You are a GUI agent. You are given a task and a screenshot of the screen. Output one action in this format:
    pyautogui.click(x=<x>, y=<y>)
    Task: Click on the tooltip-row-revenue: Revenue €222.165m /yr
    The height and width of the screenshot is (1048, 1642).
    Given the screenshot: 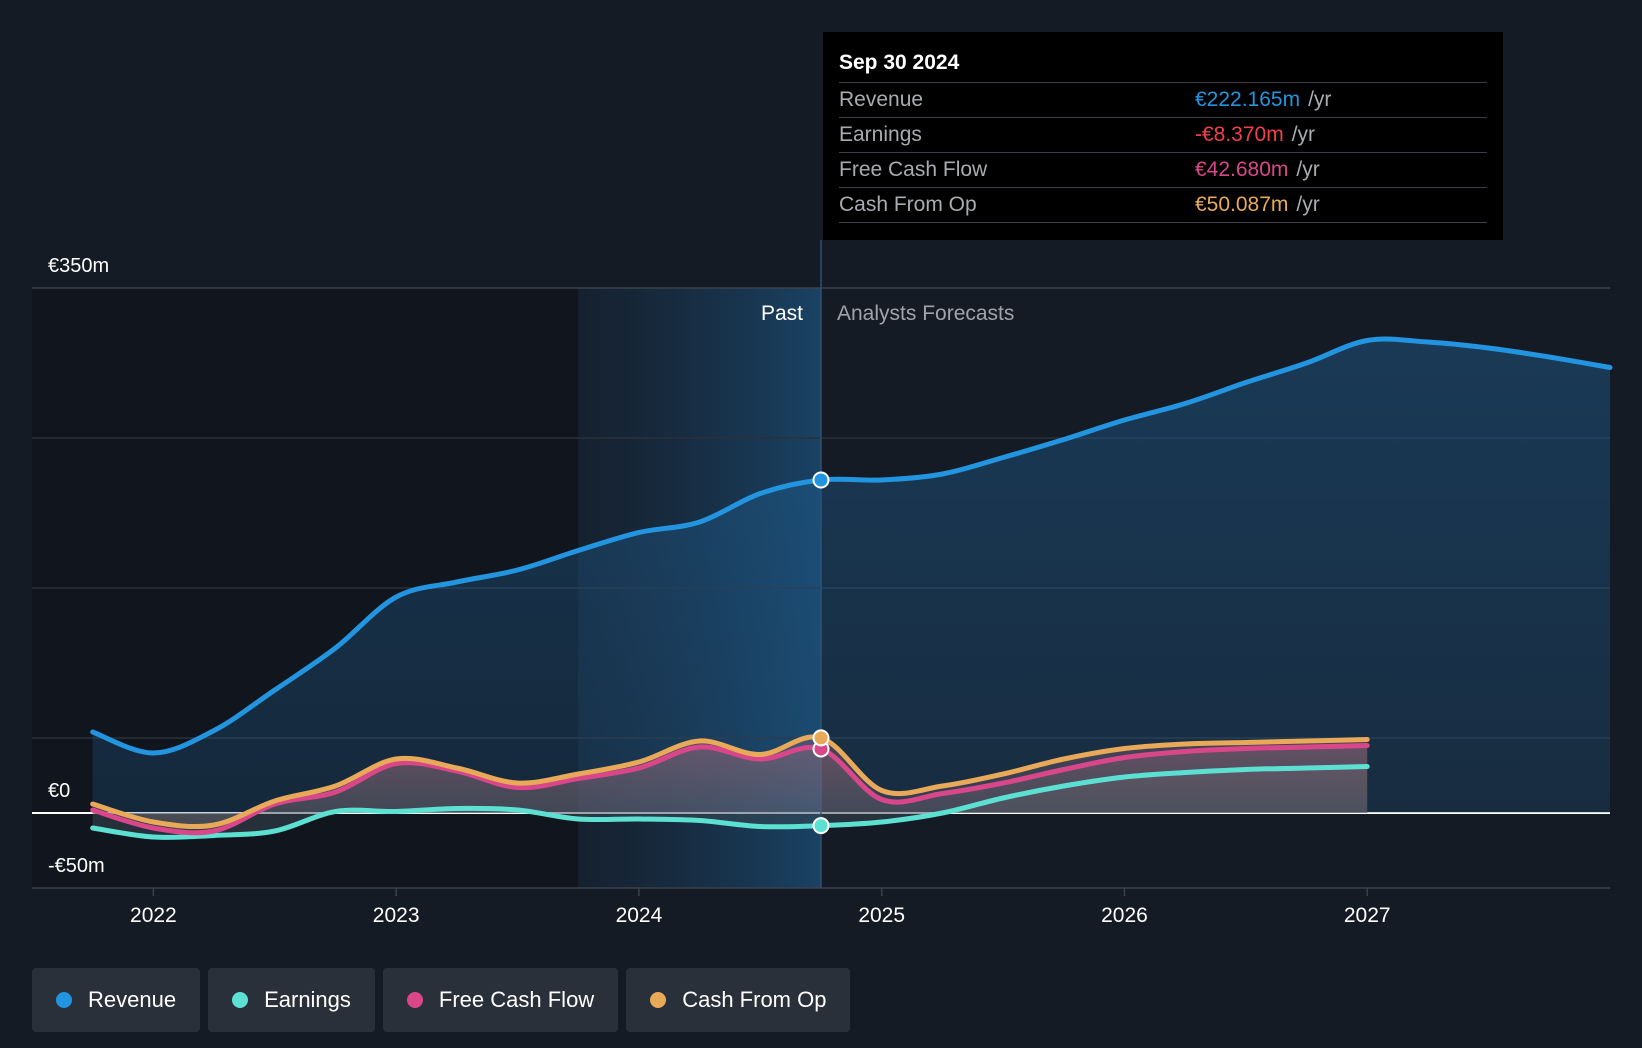 What is the action you would take?
    pyautogui.click(x=1163, y=99)
    